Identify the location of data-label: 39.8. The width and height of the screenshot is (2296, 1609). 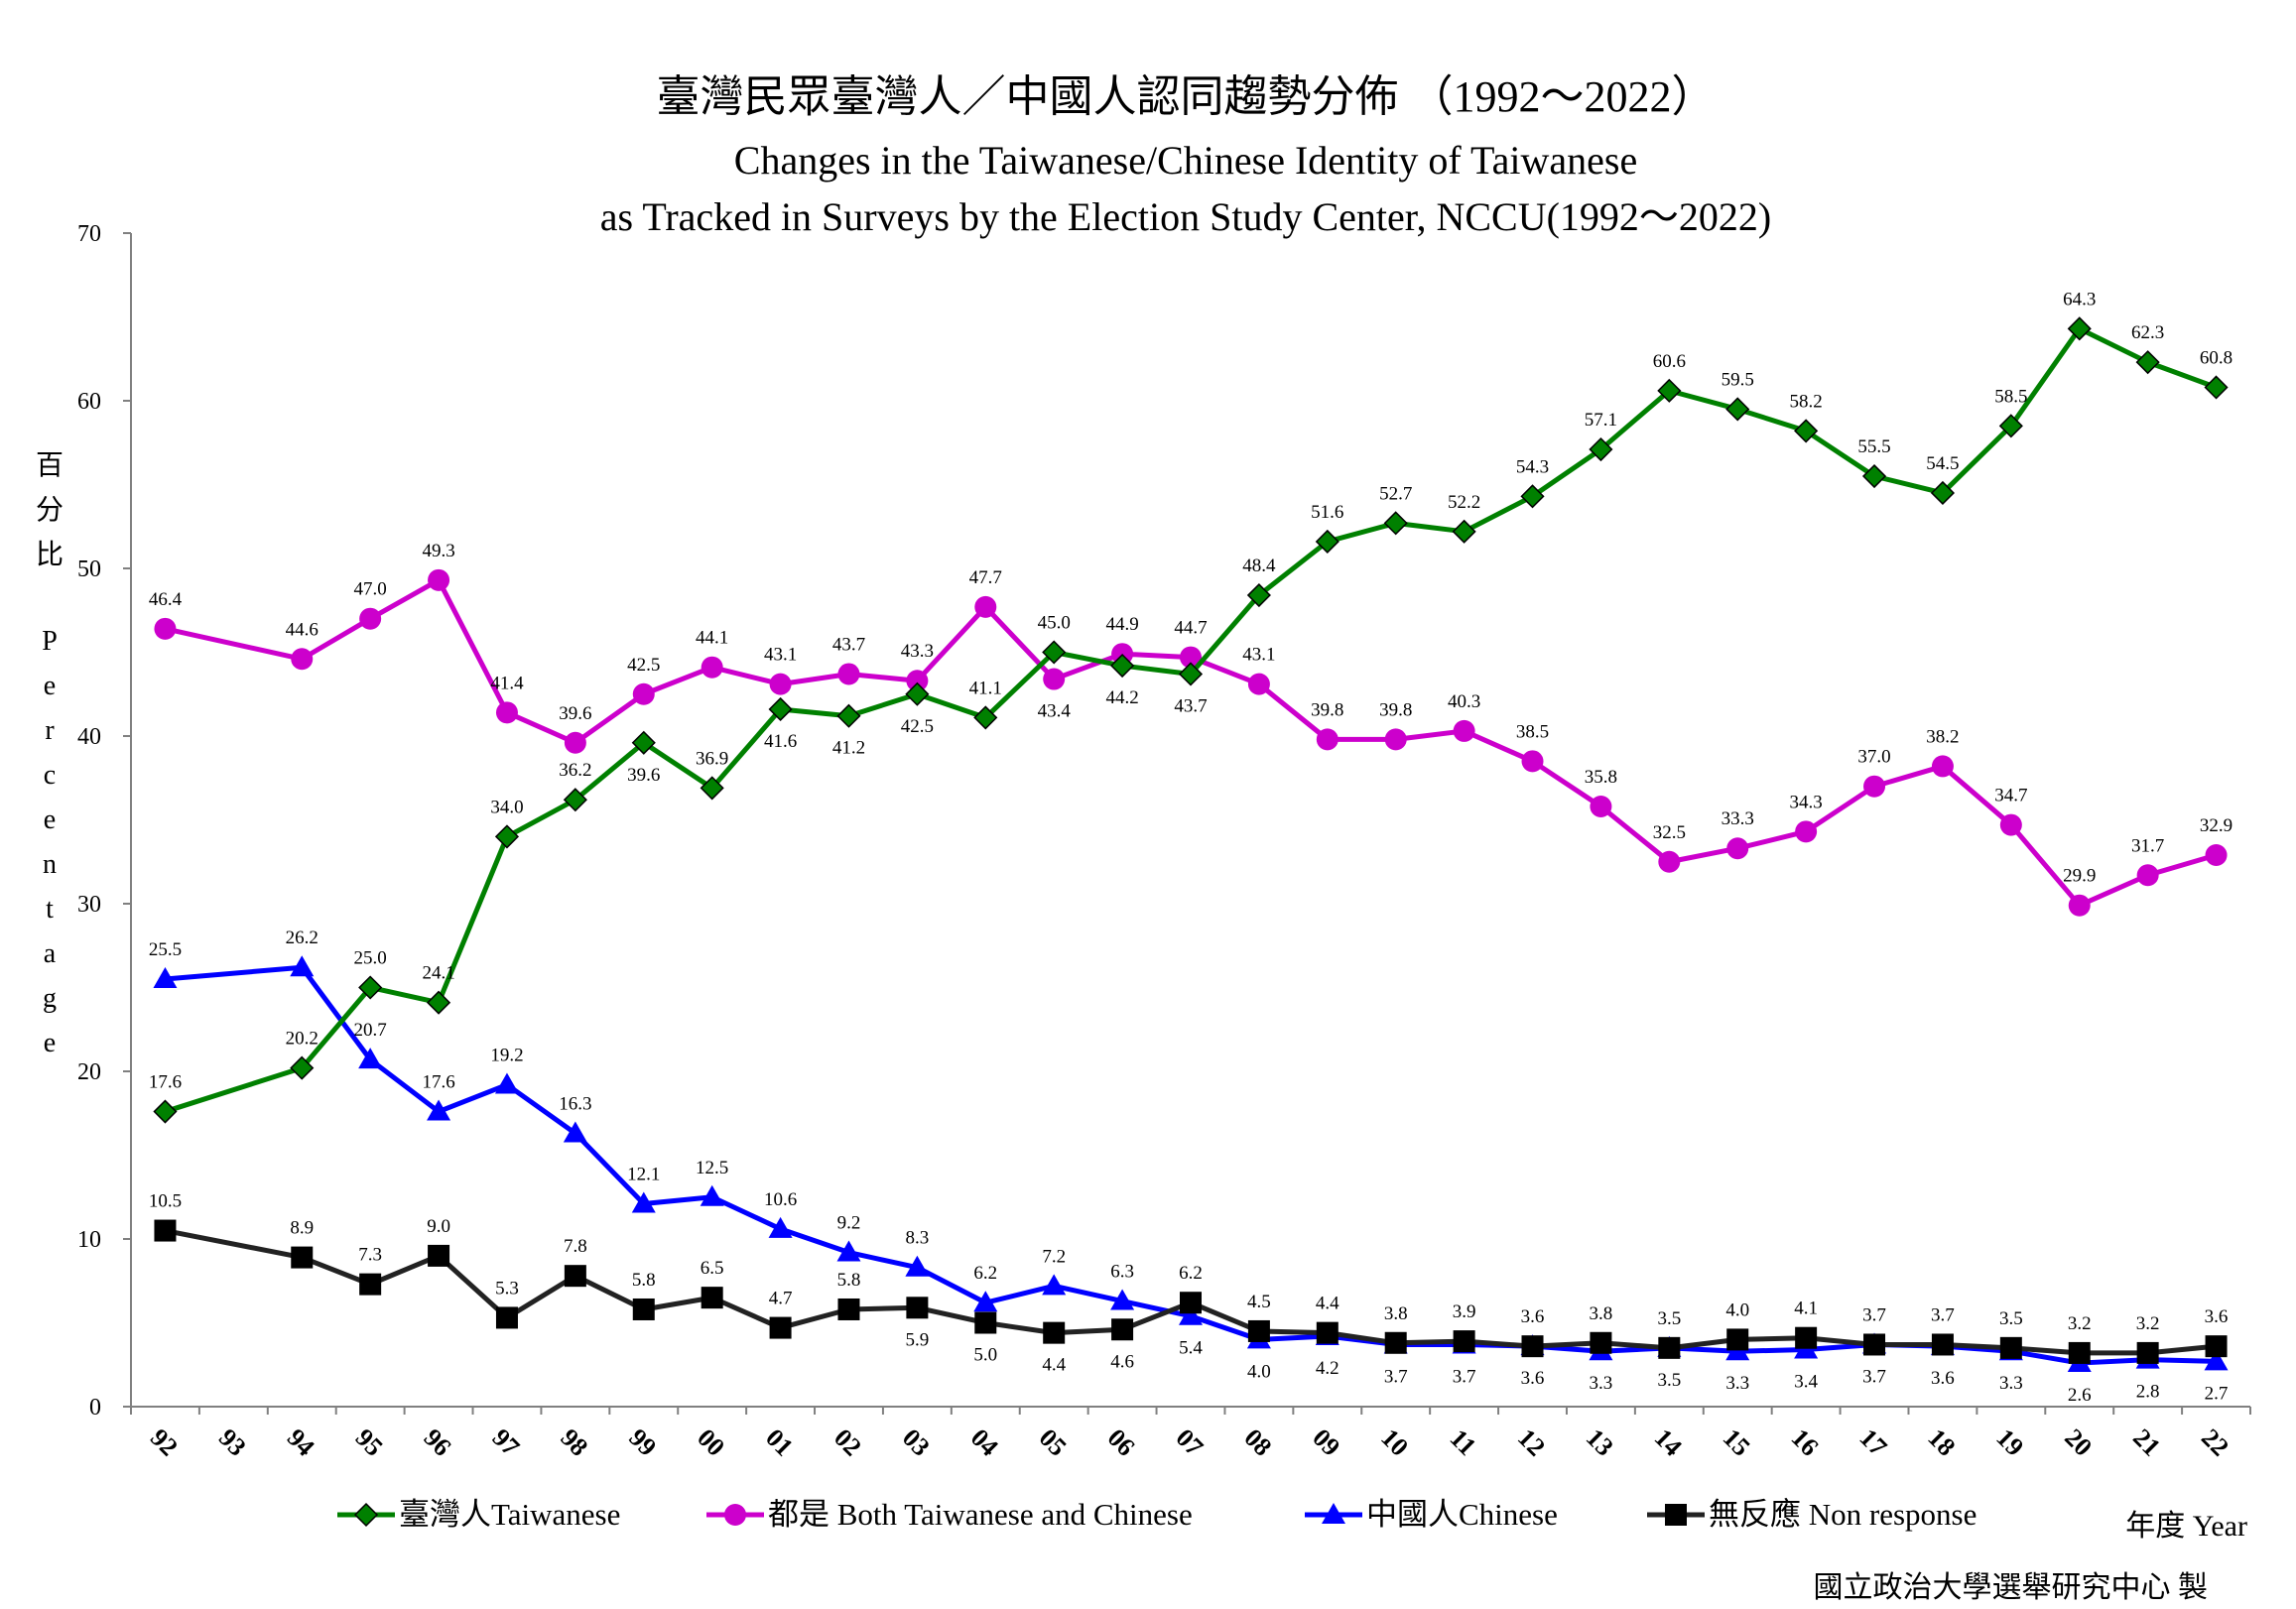
(1327, 709).